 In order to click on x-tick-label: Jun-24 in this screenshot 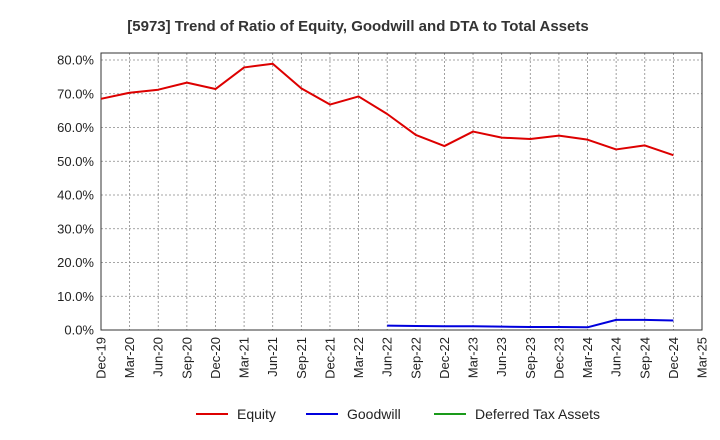, I will do `click(616, 357)`.